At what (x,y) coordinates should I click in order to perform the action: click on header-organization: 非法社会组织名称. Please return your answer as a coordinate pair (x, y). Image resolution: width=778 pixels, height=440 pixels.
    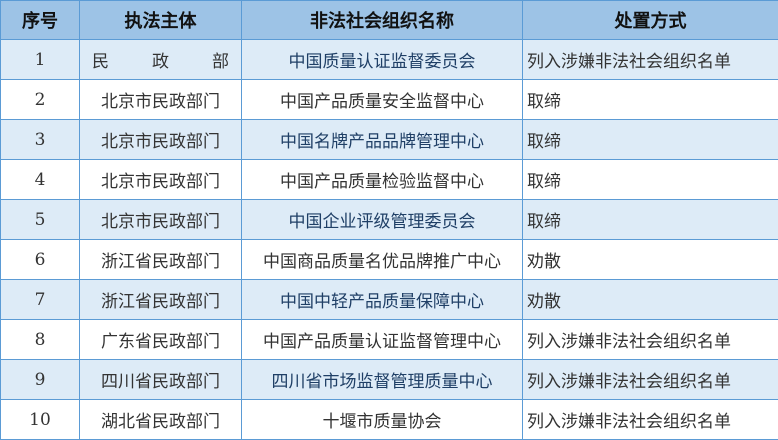
    Looking at the image, I should click on (382, 20).